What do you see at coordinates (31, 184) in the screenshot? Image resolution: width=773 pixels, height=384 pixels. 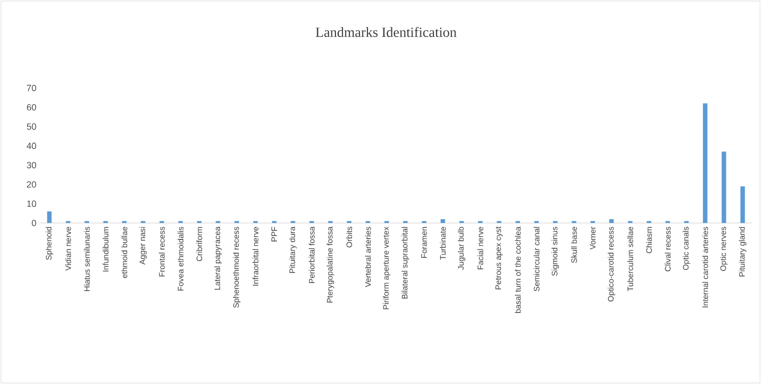 I see `y-tick-label: 20` at bounding box center [31, 184].